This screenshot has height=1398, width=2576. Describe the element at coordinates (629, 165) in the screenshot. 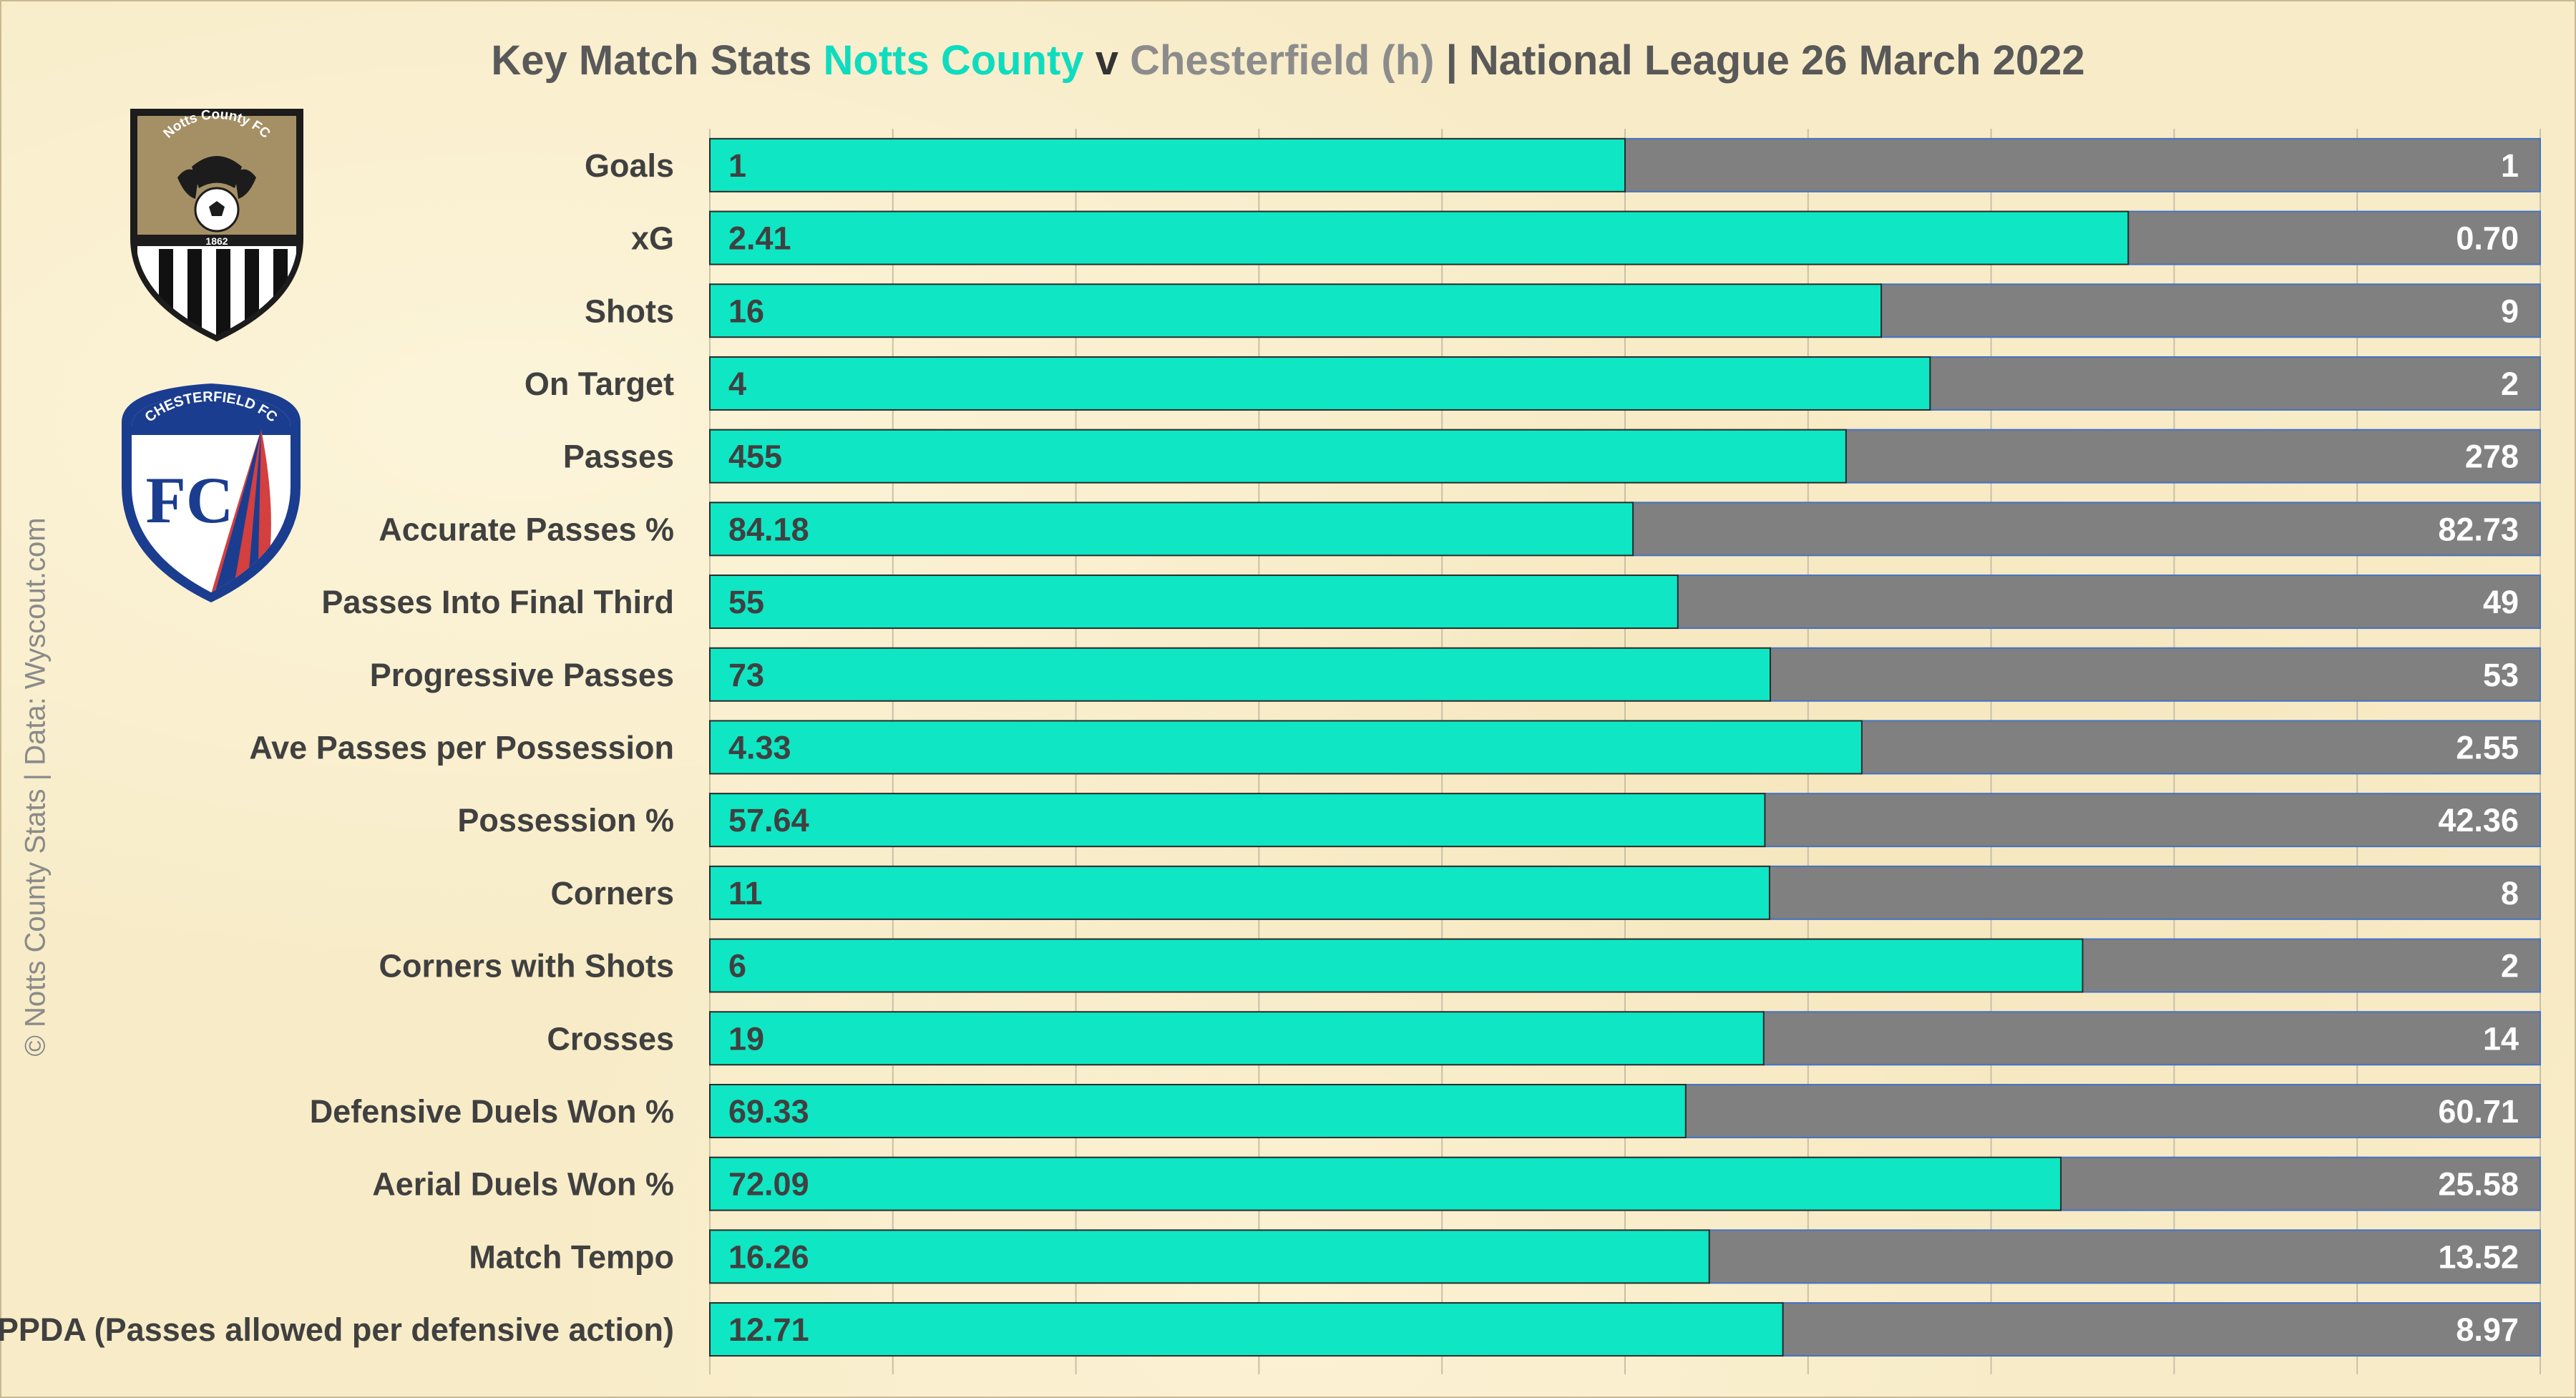

I see `category-label: Goals` at that location.